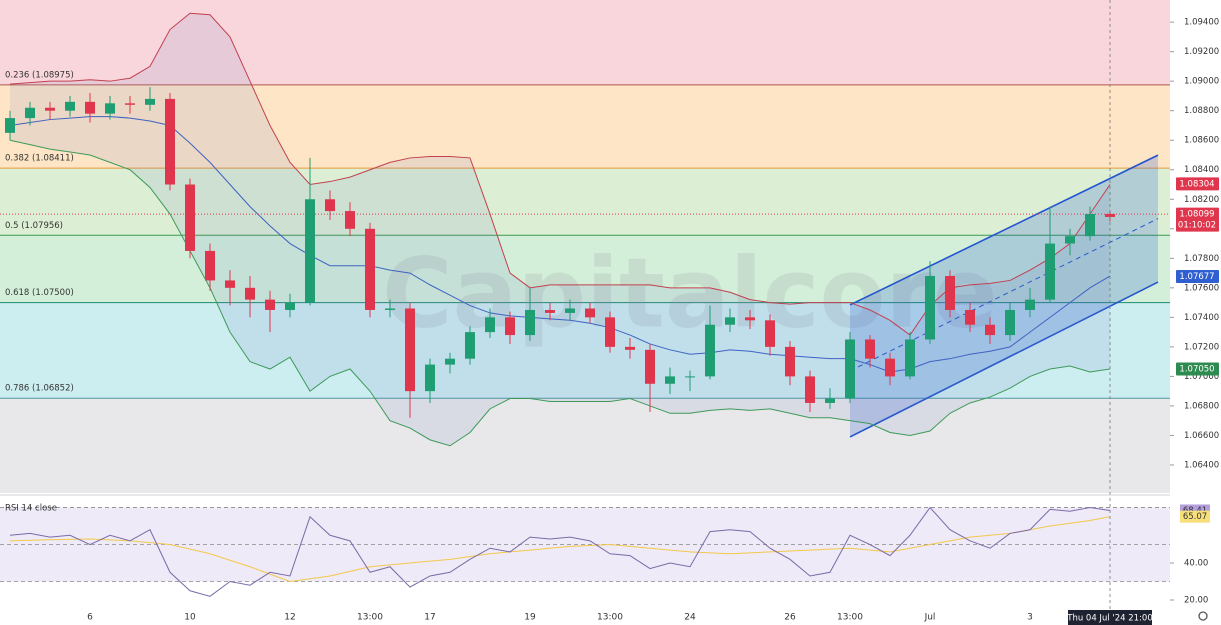 Image resolution: width=1221 pixels, height=625 pixels. Describe the element at coordinates (1201, 111) in the screenshot. I see `y-tick-label: 1.08800` at that location.